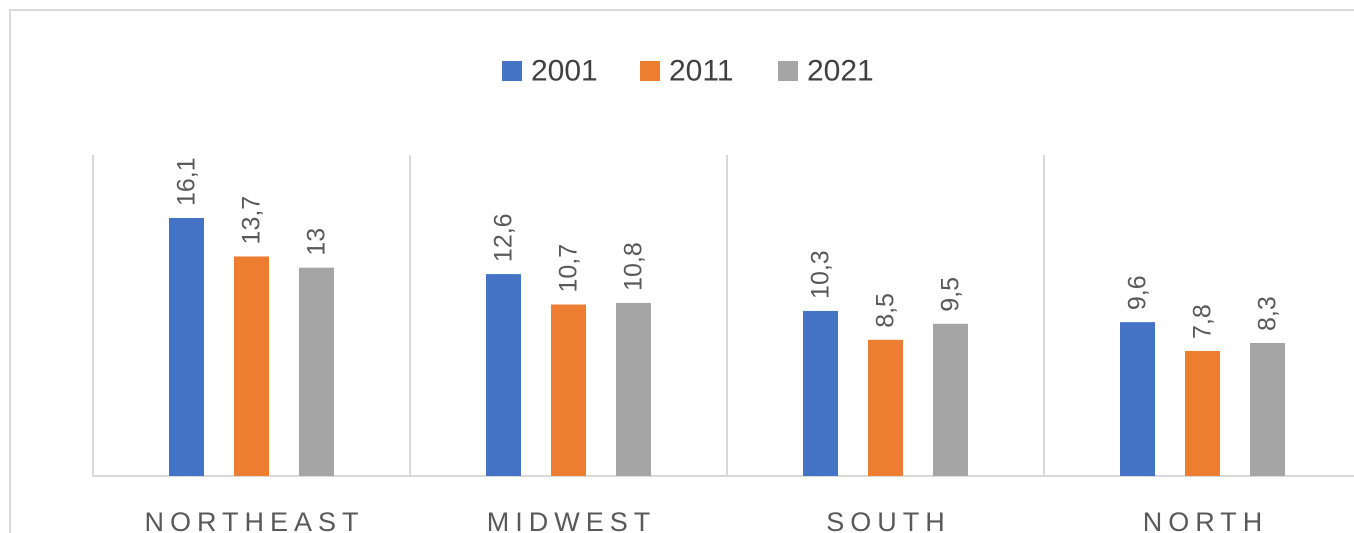 This screenshot has width=1354, height=533. I want to click on x-tick-label: NORTH, so click(1206, 520).